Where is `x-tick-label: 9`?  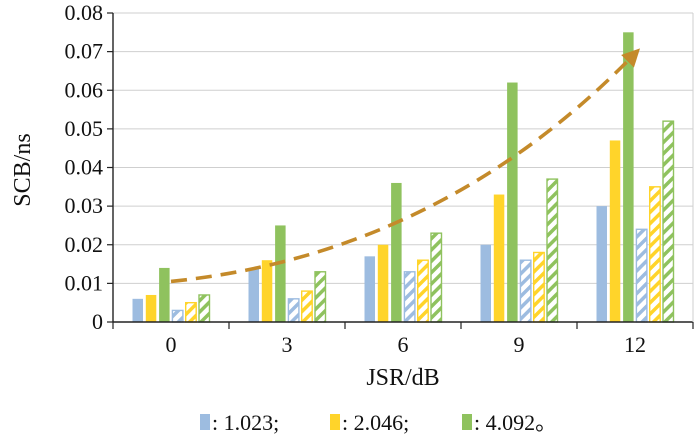 x-tick-label: 9 is located at coordinates (519, 344).